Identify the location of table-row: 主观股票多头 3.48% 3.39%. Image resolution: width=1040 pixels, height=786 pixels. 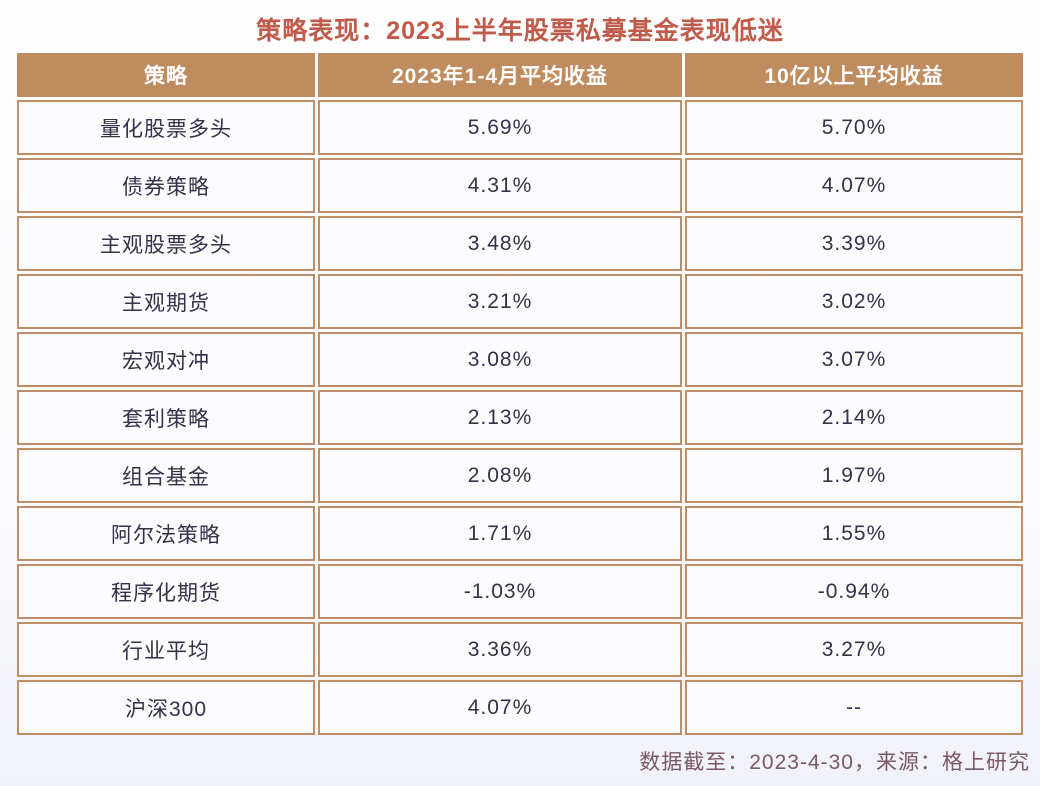
(520, 243).